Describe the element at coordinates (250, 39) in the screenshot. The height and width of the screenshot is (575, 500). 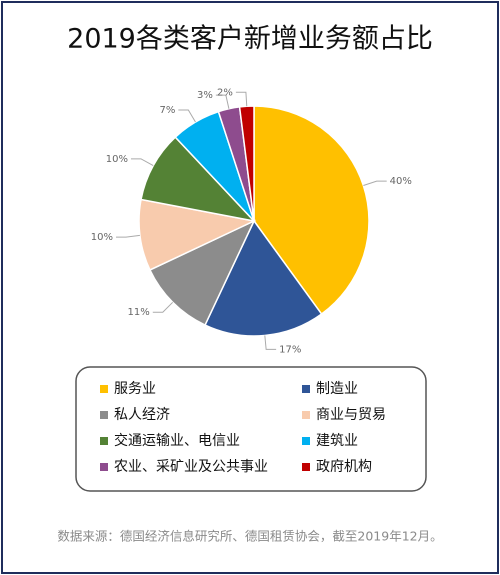
I see `chart-title: 2019各类客户新增业务额占比` at that location.